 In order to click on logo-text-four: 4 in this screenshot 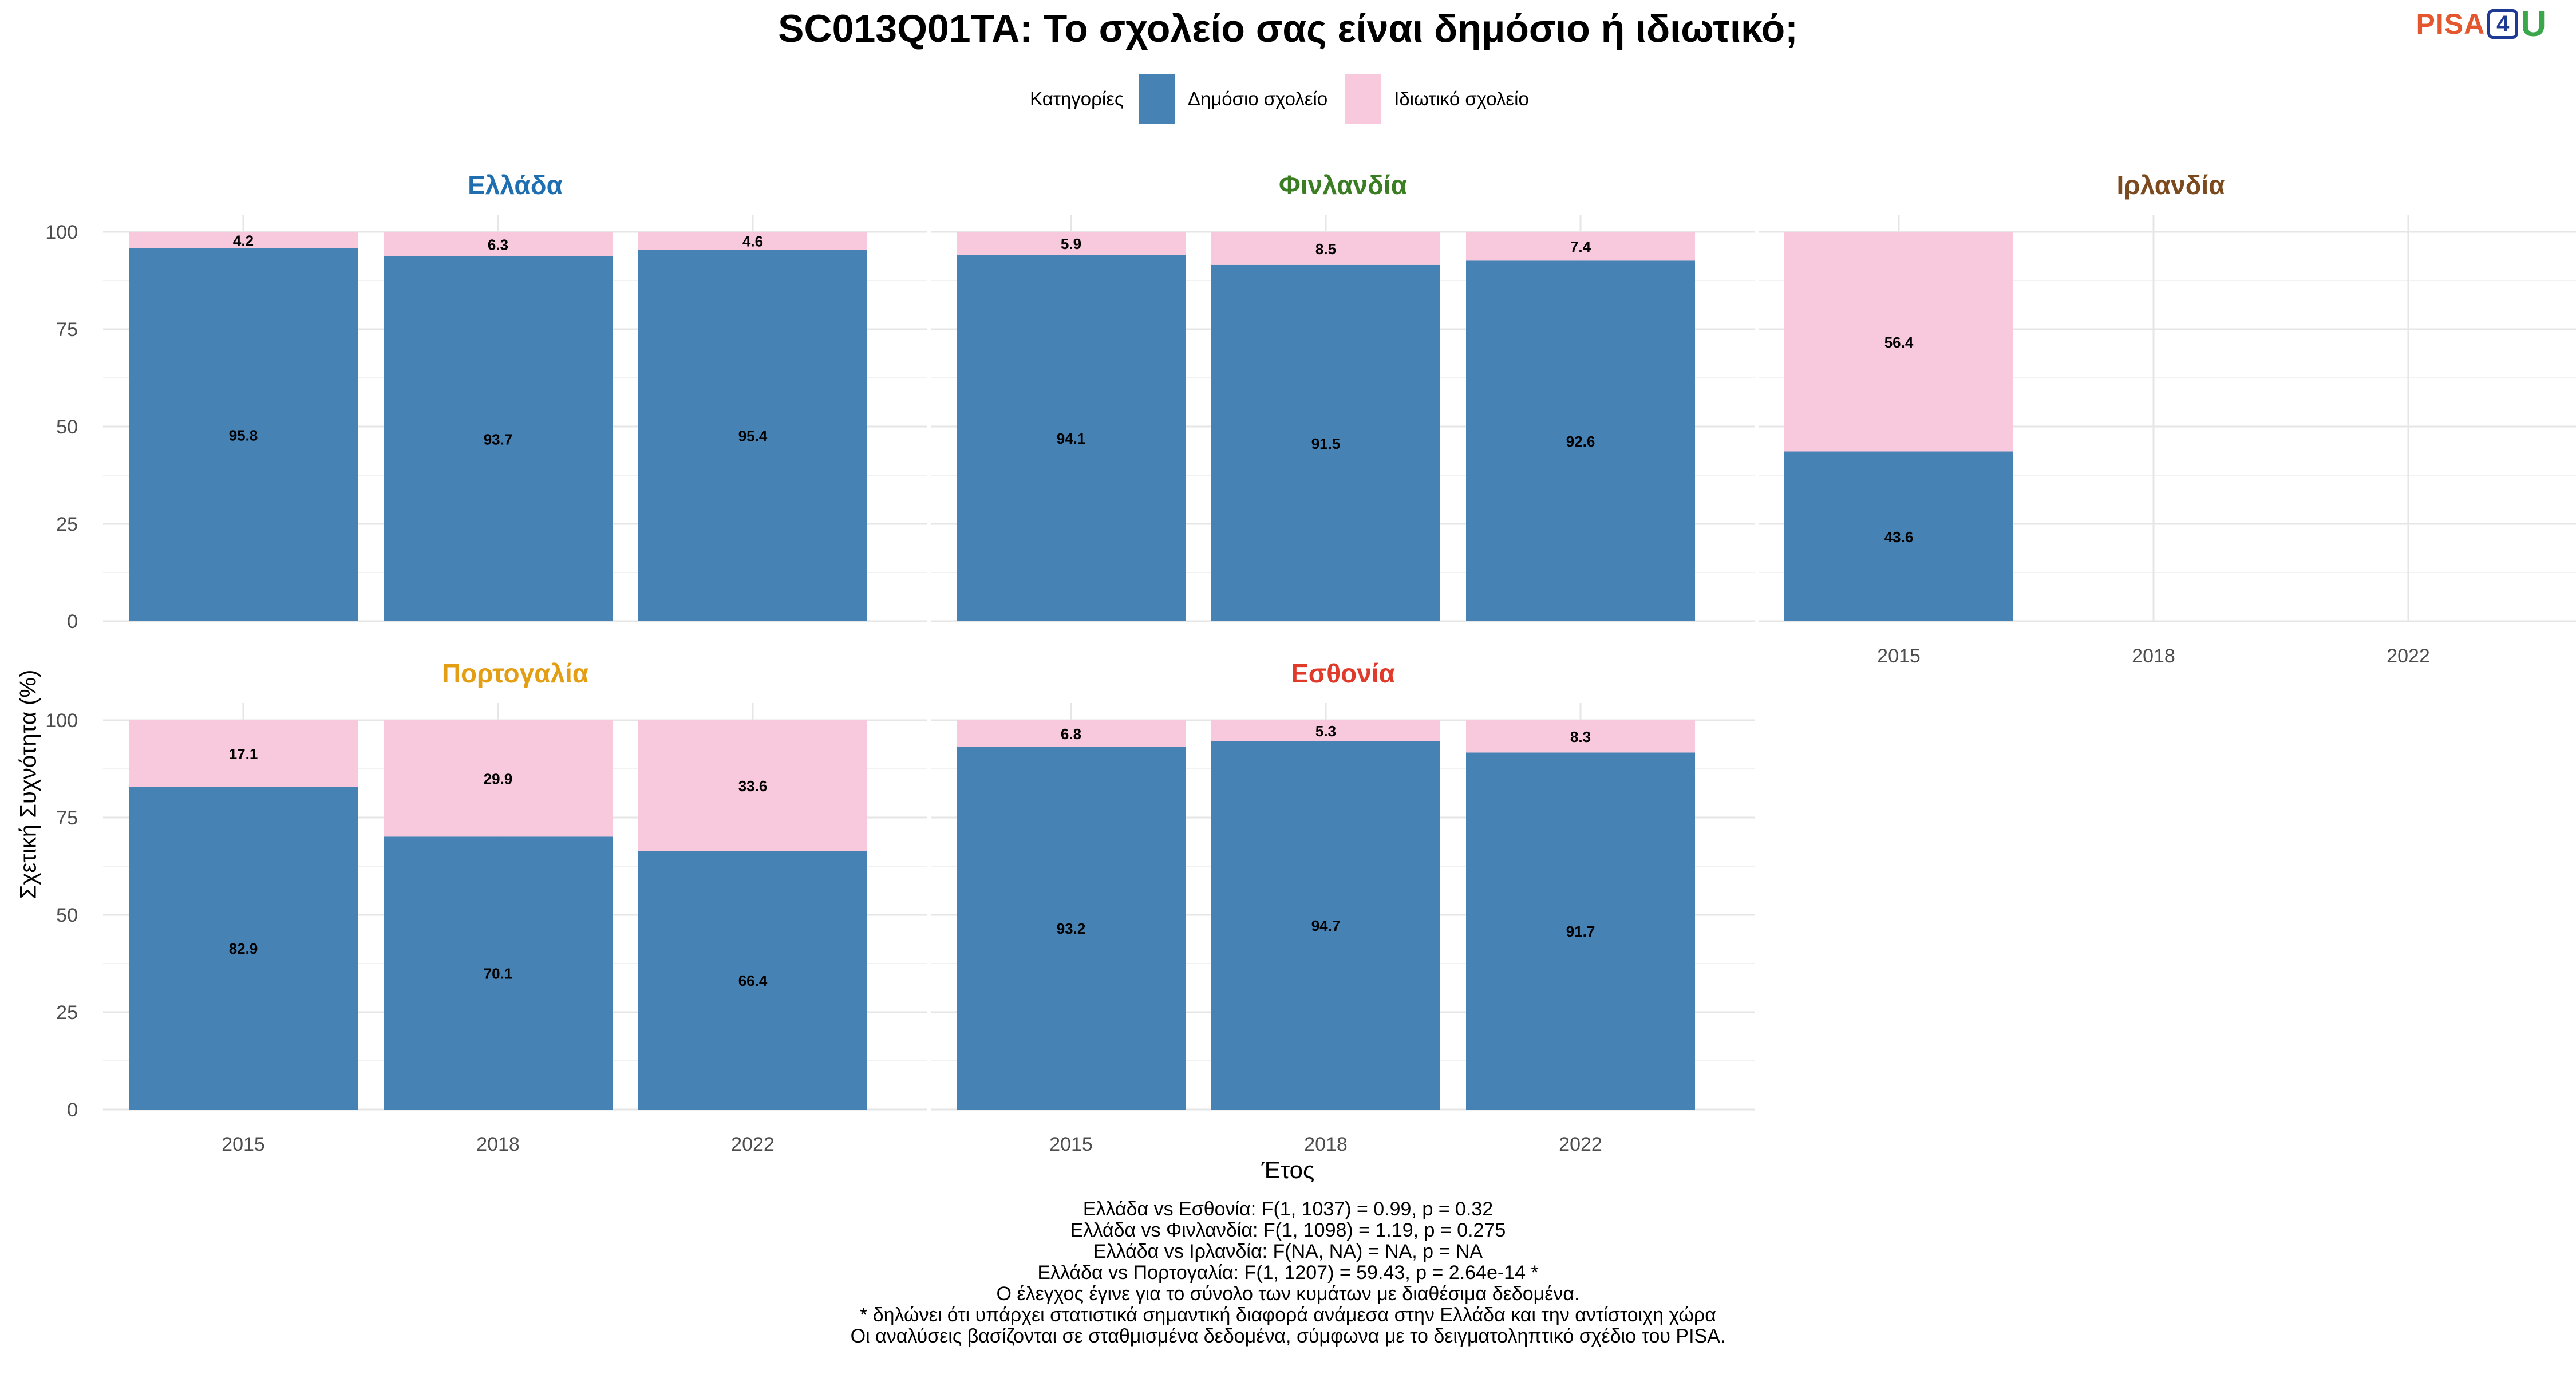, I will do `click(2503, 24)`.